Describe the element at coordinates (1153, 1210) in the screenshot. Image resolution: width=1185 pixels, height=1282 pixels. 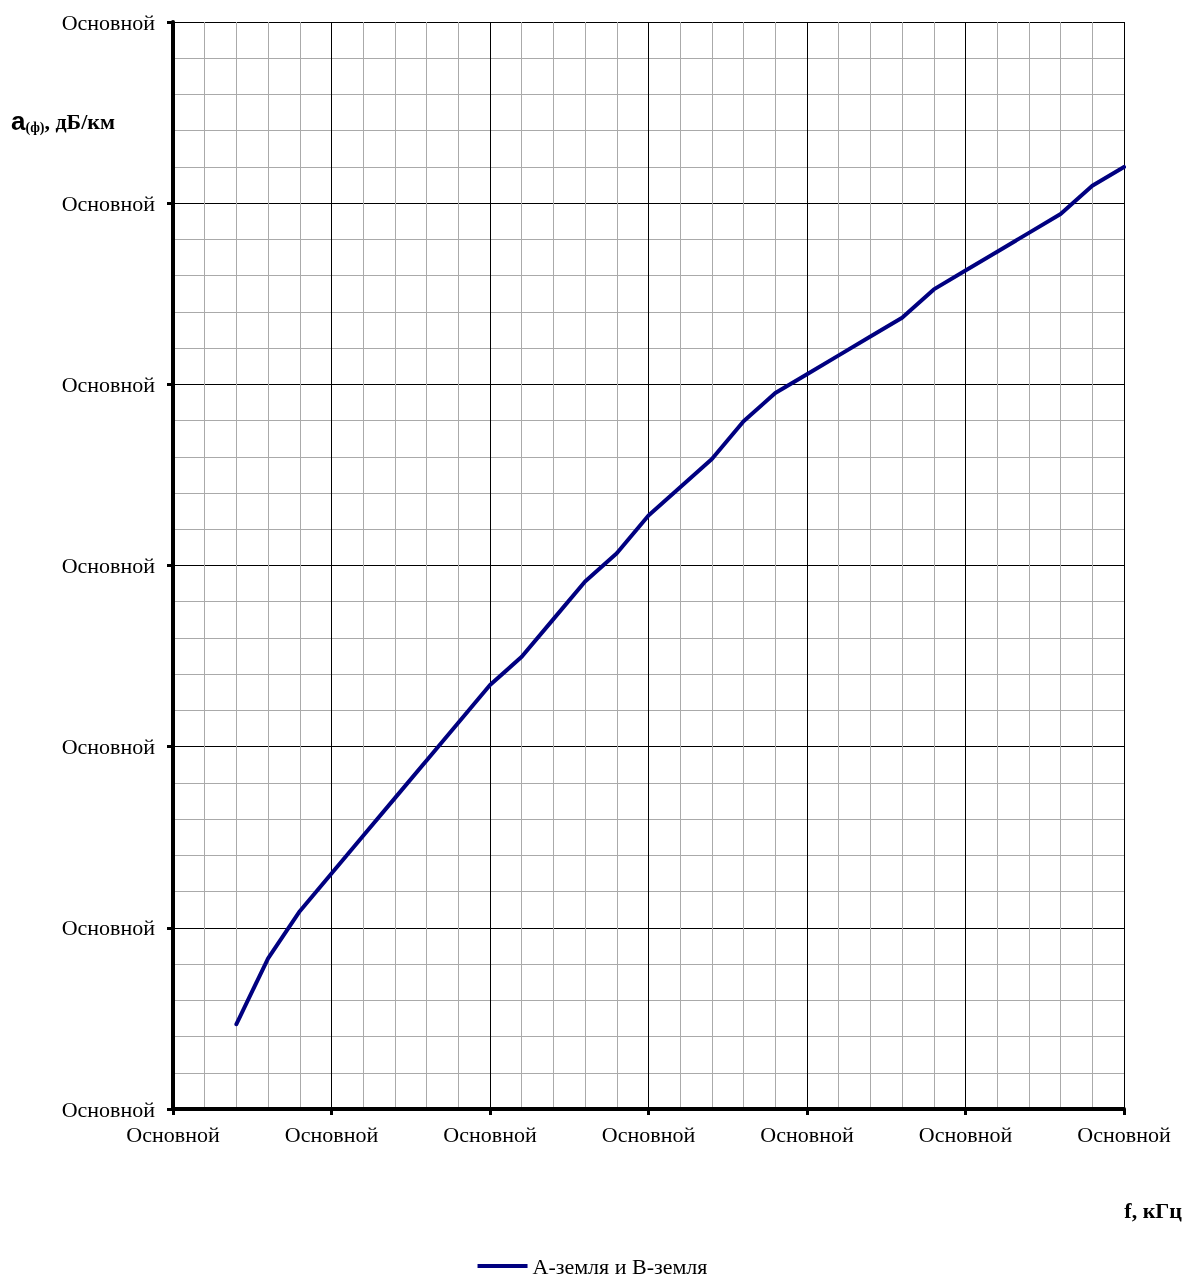
I see `x-axis-title: f, кГц` at that location.